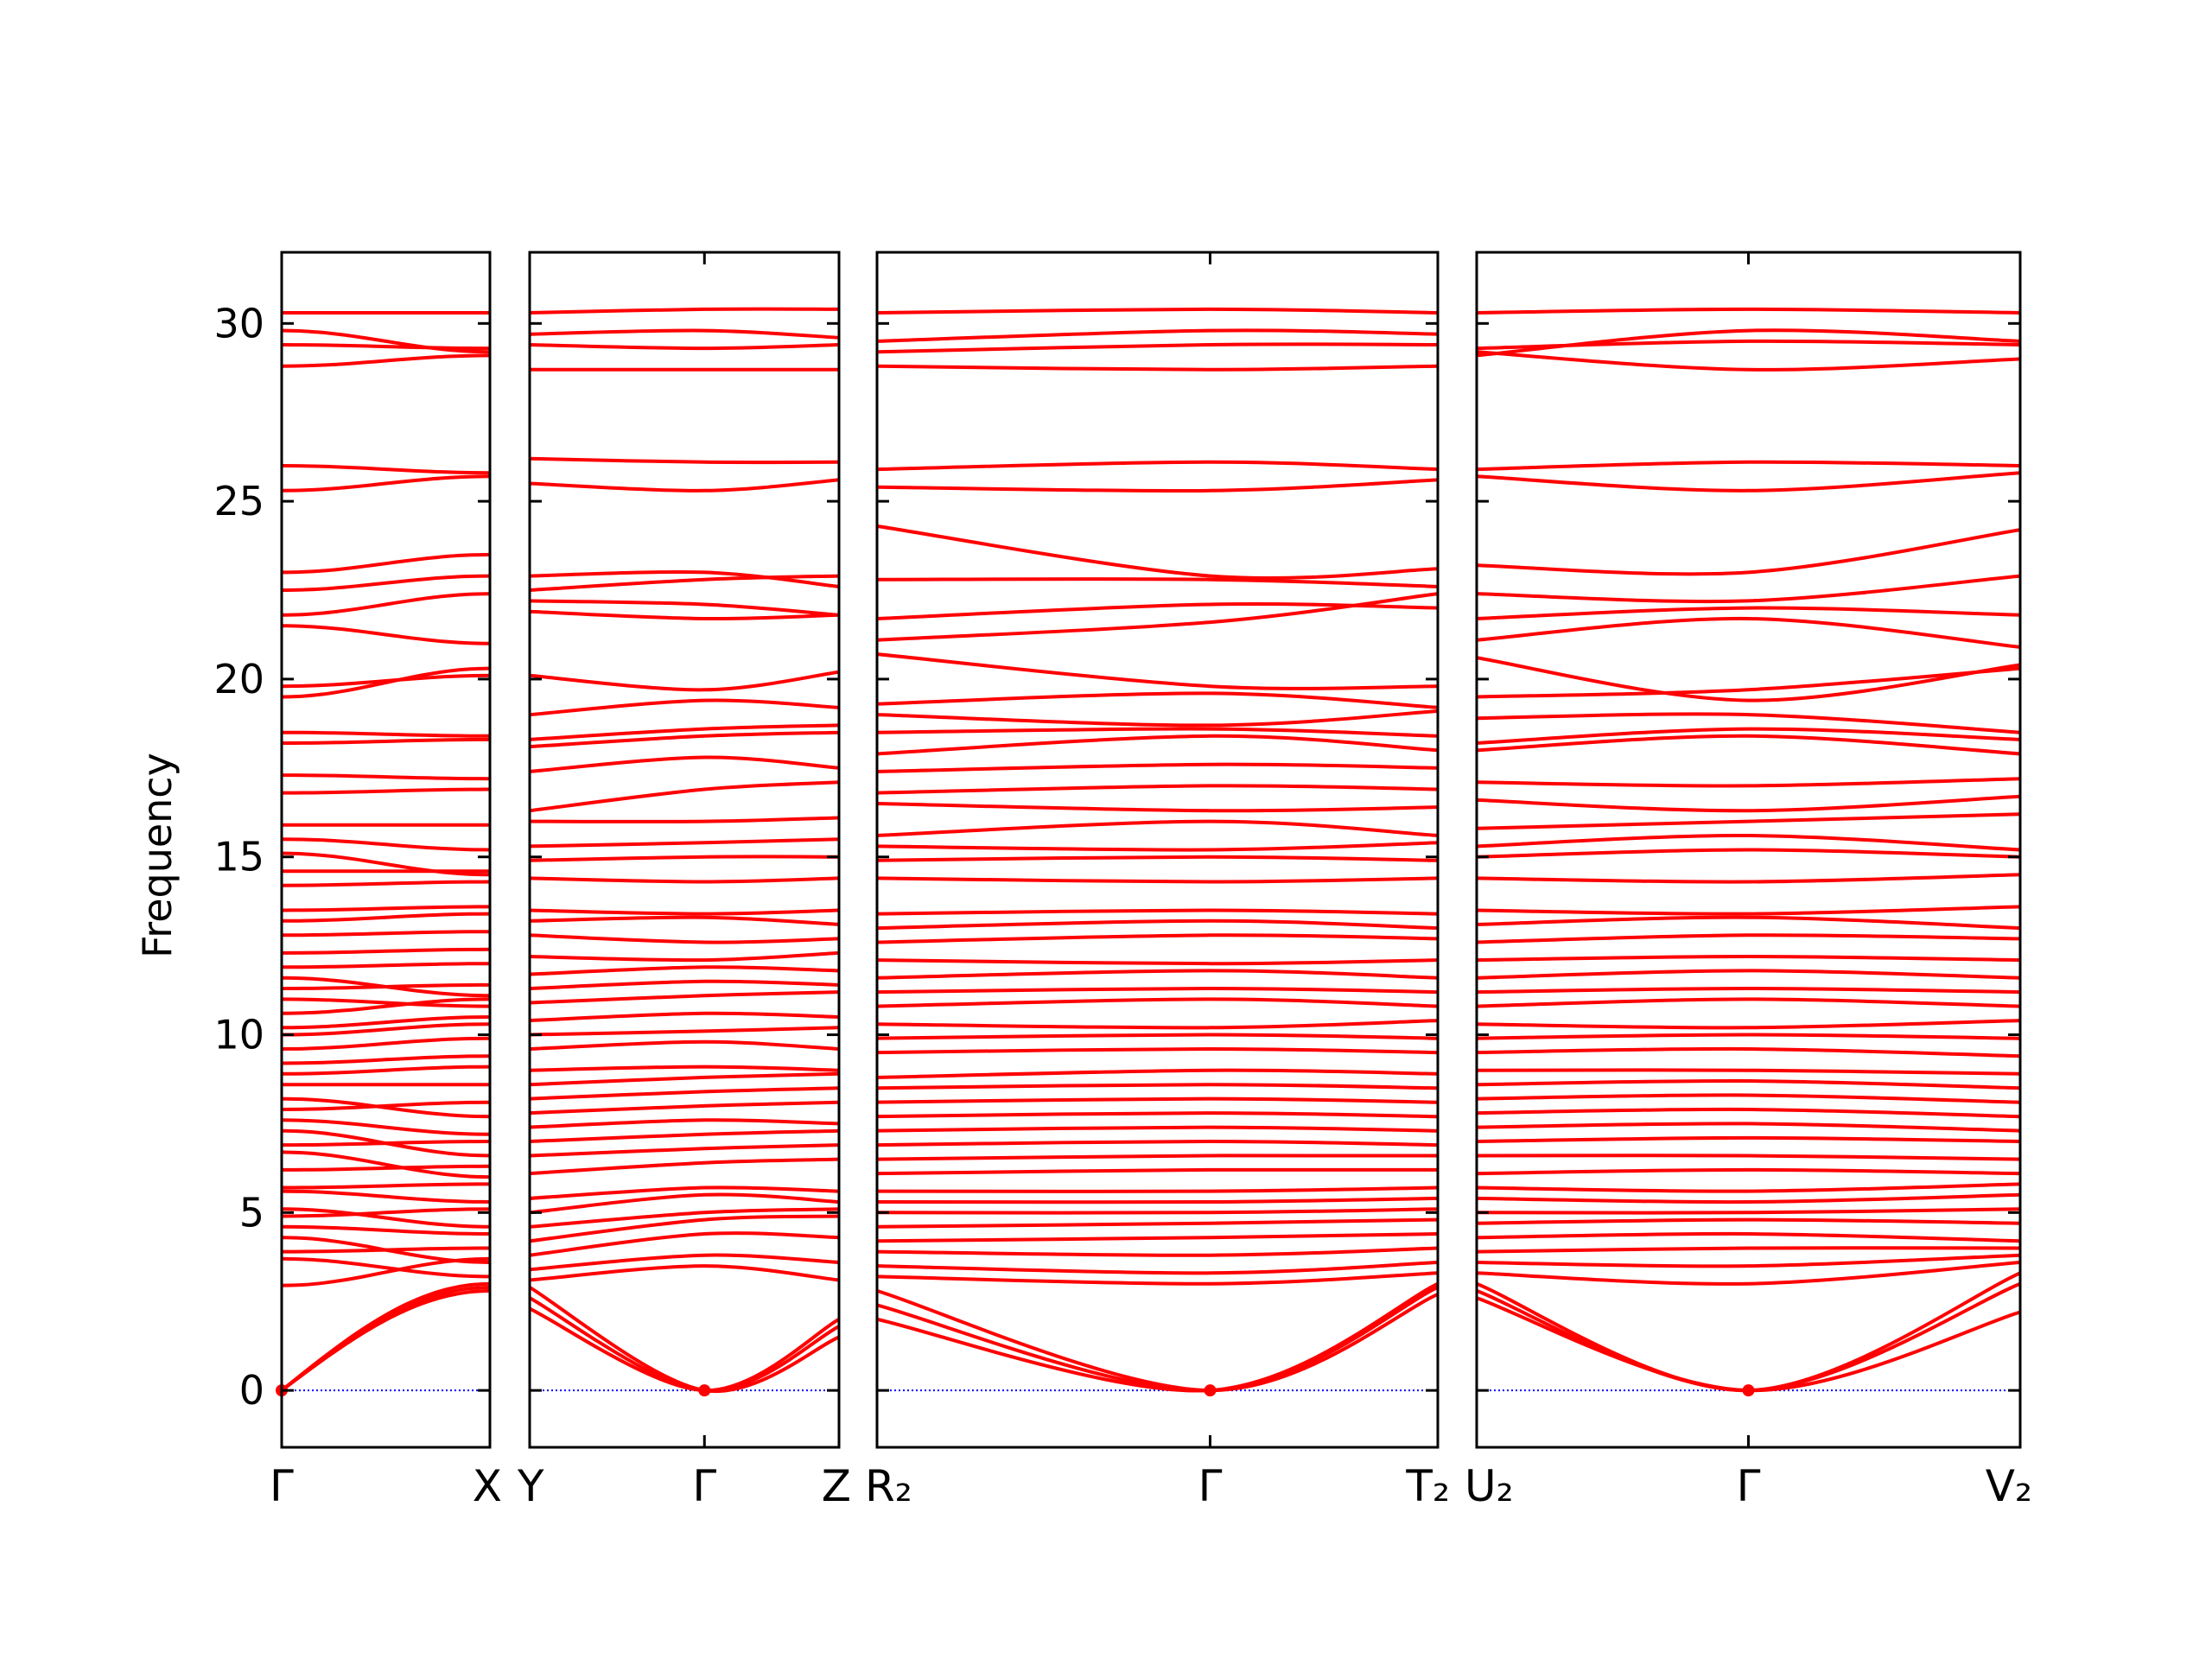 The image size is (2212, 1659). Describe the element at coordinates (238, 857) in the screenshot. I see `y-tick-label: 15` at that location.